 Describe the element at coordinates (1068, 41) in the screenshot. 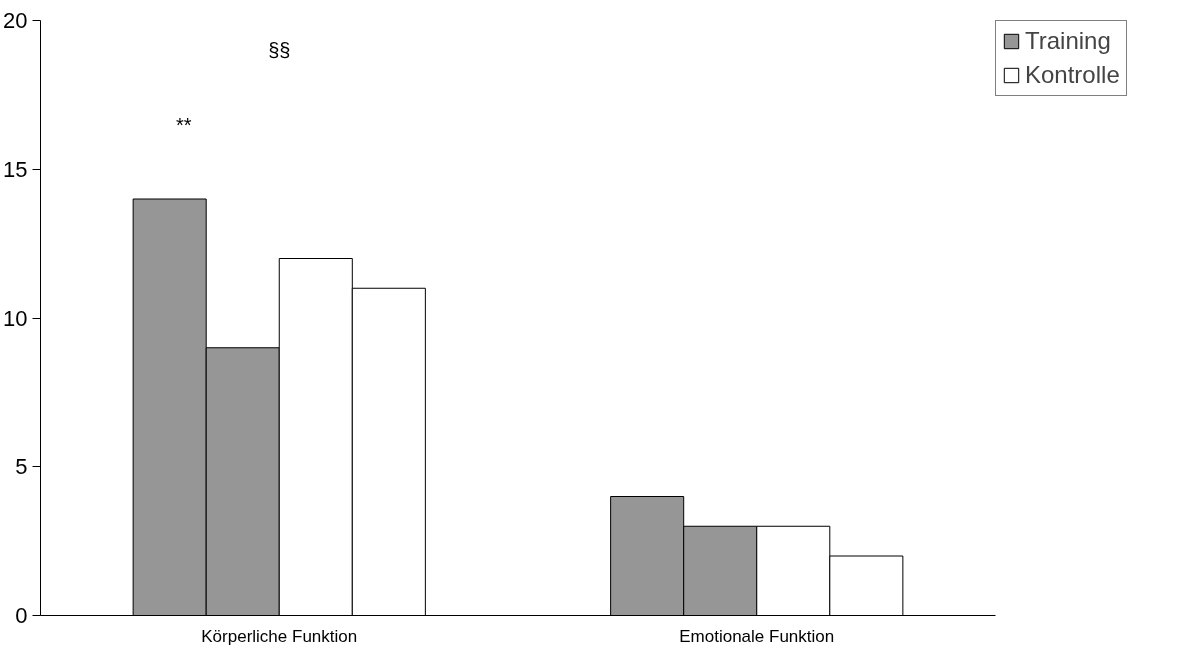

I see `legend-label: Training` at that location.